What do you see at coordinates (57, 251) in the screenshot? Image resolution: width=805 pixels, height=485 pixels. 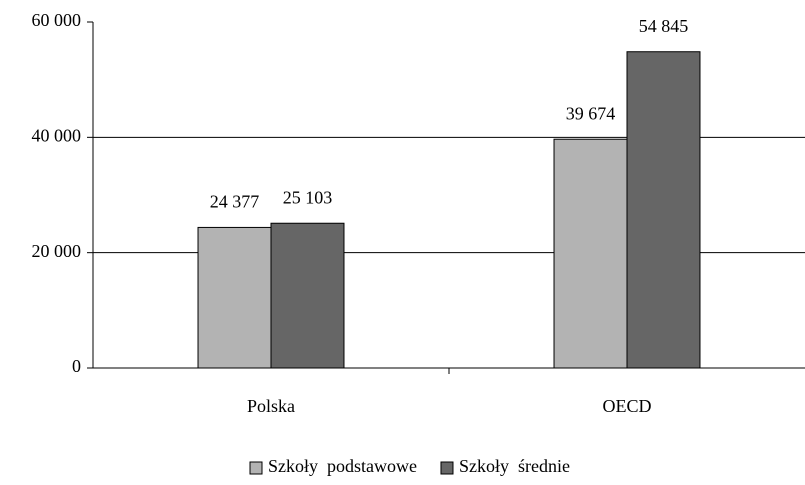 I see `y-tick-label: 20 000` at bounding box center [57, 251].